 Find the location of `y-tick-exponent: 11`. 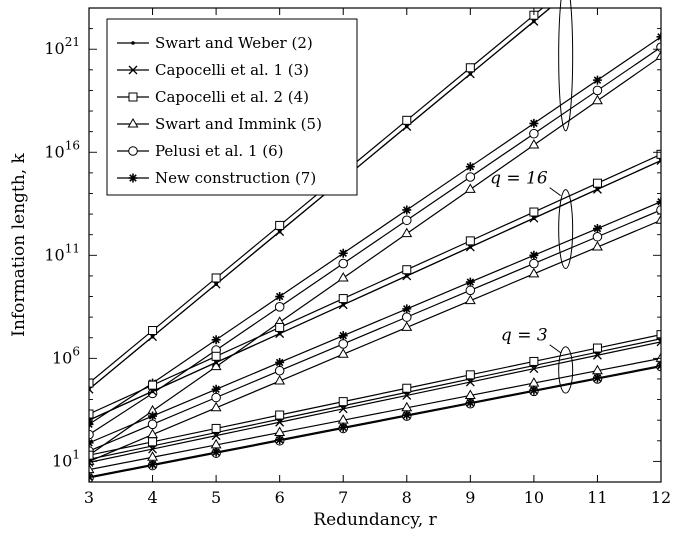

y-tick-exponent: 11 is located at coordinates (72, 248).